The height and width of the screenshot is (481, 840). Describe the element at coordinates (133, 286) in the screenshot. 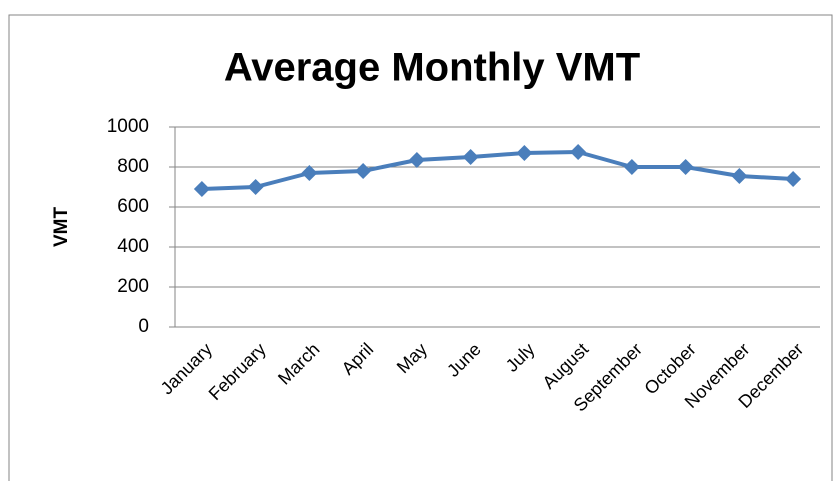

I see `y-tick-label: 200` at that location.